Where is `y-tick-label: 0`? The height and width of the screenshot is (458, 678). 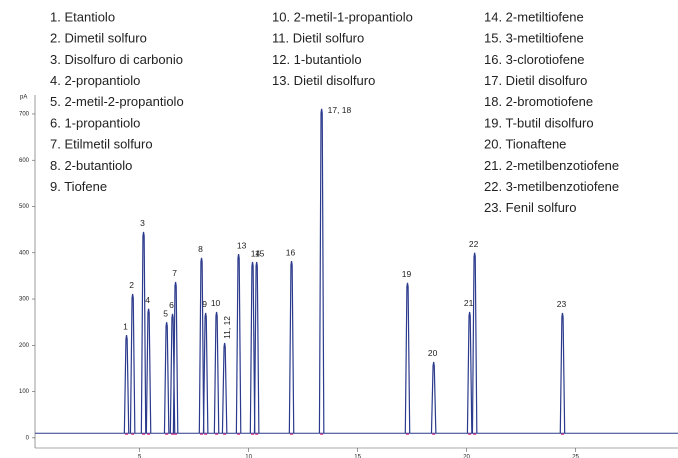
y-tick-label: 0 is located at coordinates (28, 438).